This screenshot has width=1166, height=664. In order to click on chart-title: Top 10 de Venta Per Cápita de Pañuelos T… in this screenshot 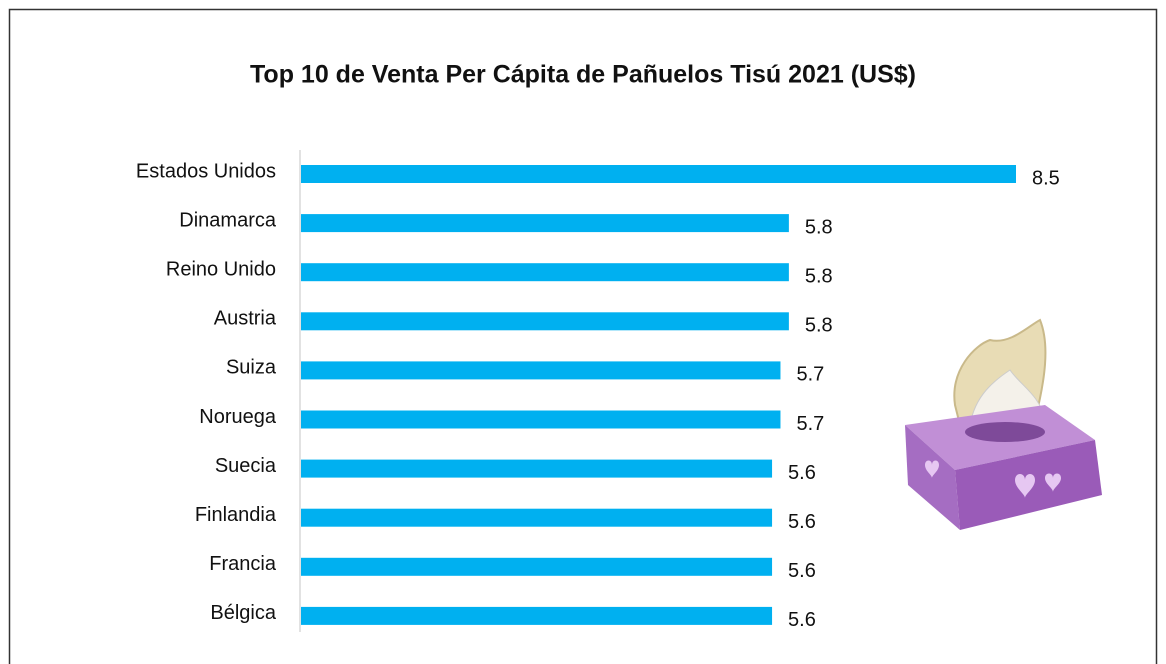, I will do `click(583, 75)`.